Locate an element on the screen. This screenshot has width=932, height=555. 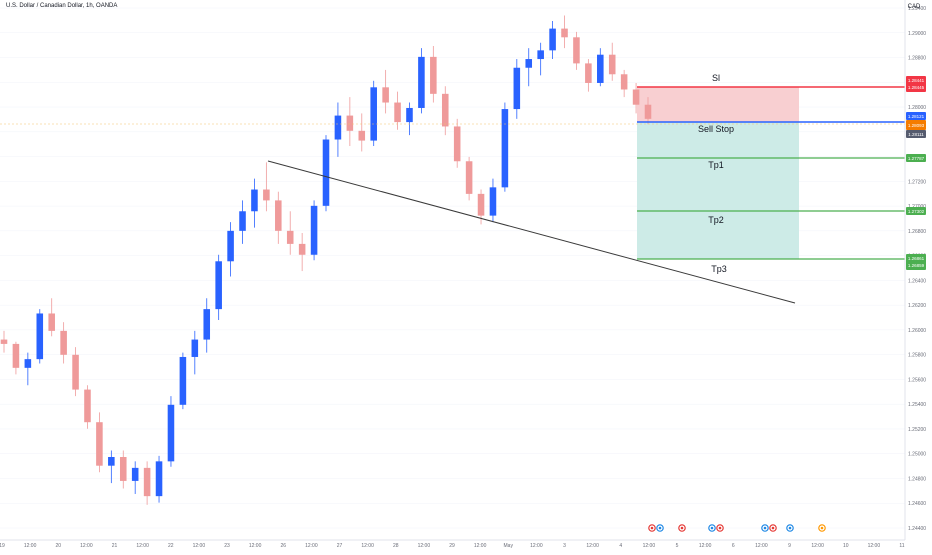
tp2-price-tag-text: 1.27302 is located at coordinates (916, 211).